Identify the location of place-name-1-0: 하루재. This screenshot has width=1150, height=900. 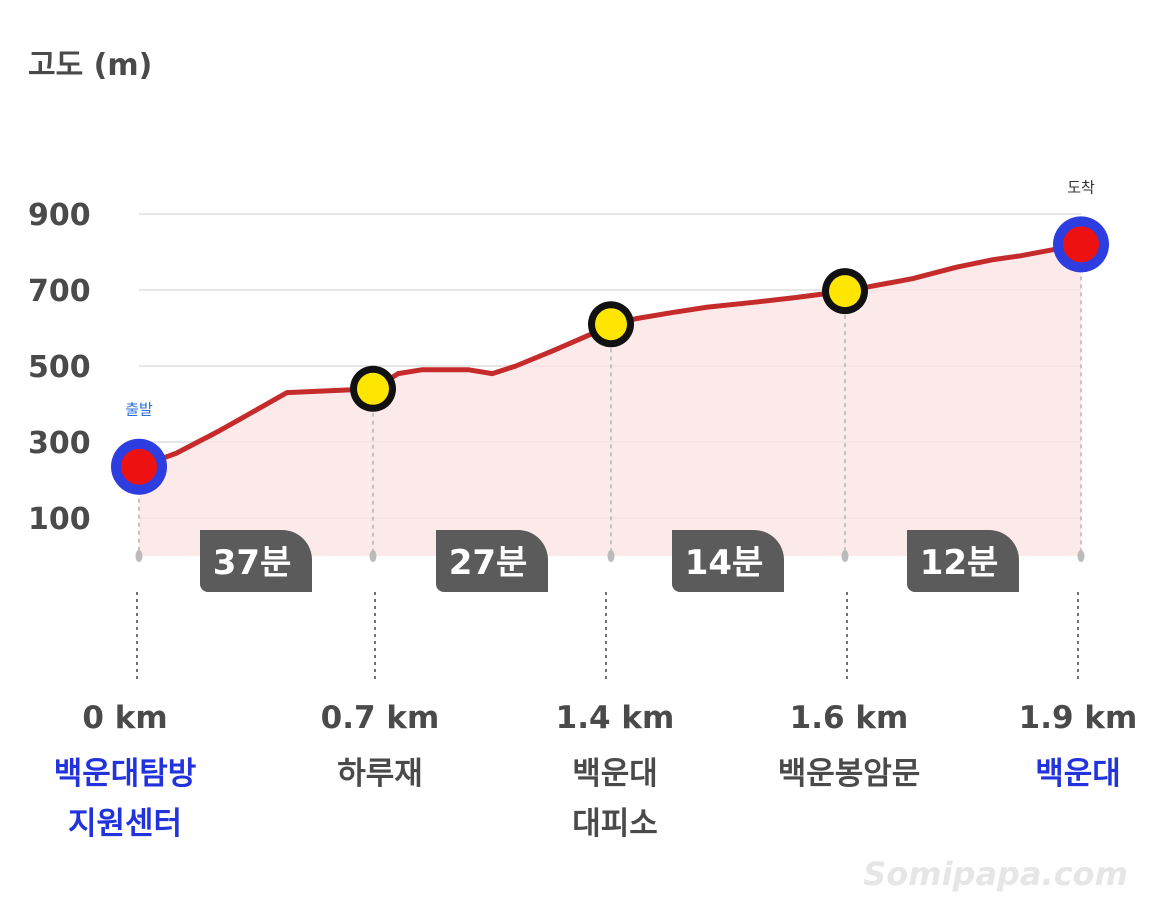
(380, 774).